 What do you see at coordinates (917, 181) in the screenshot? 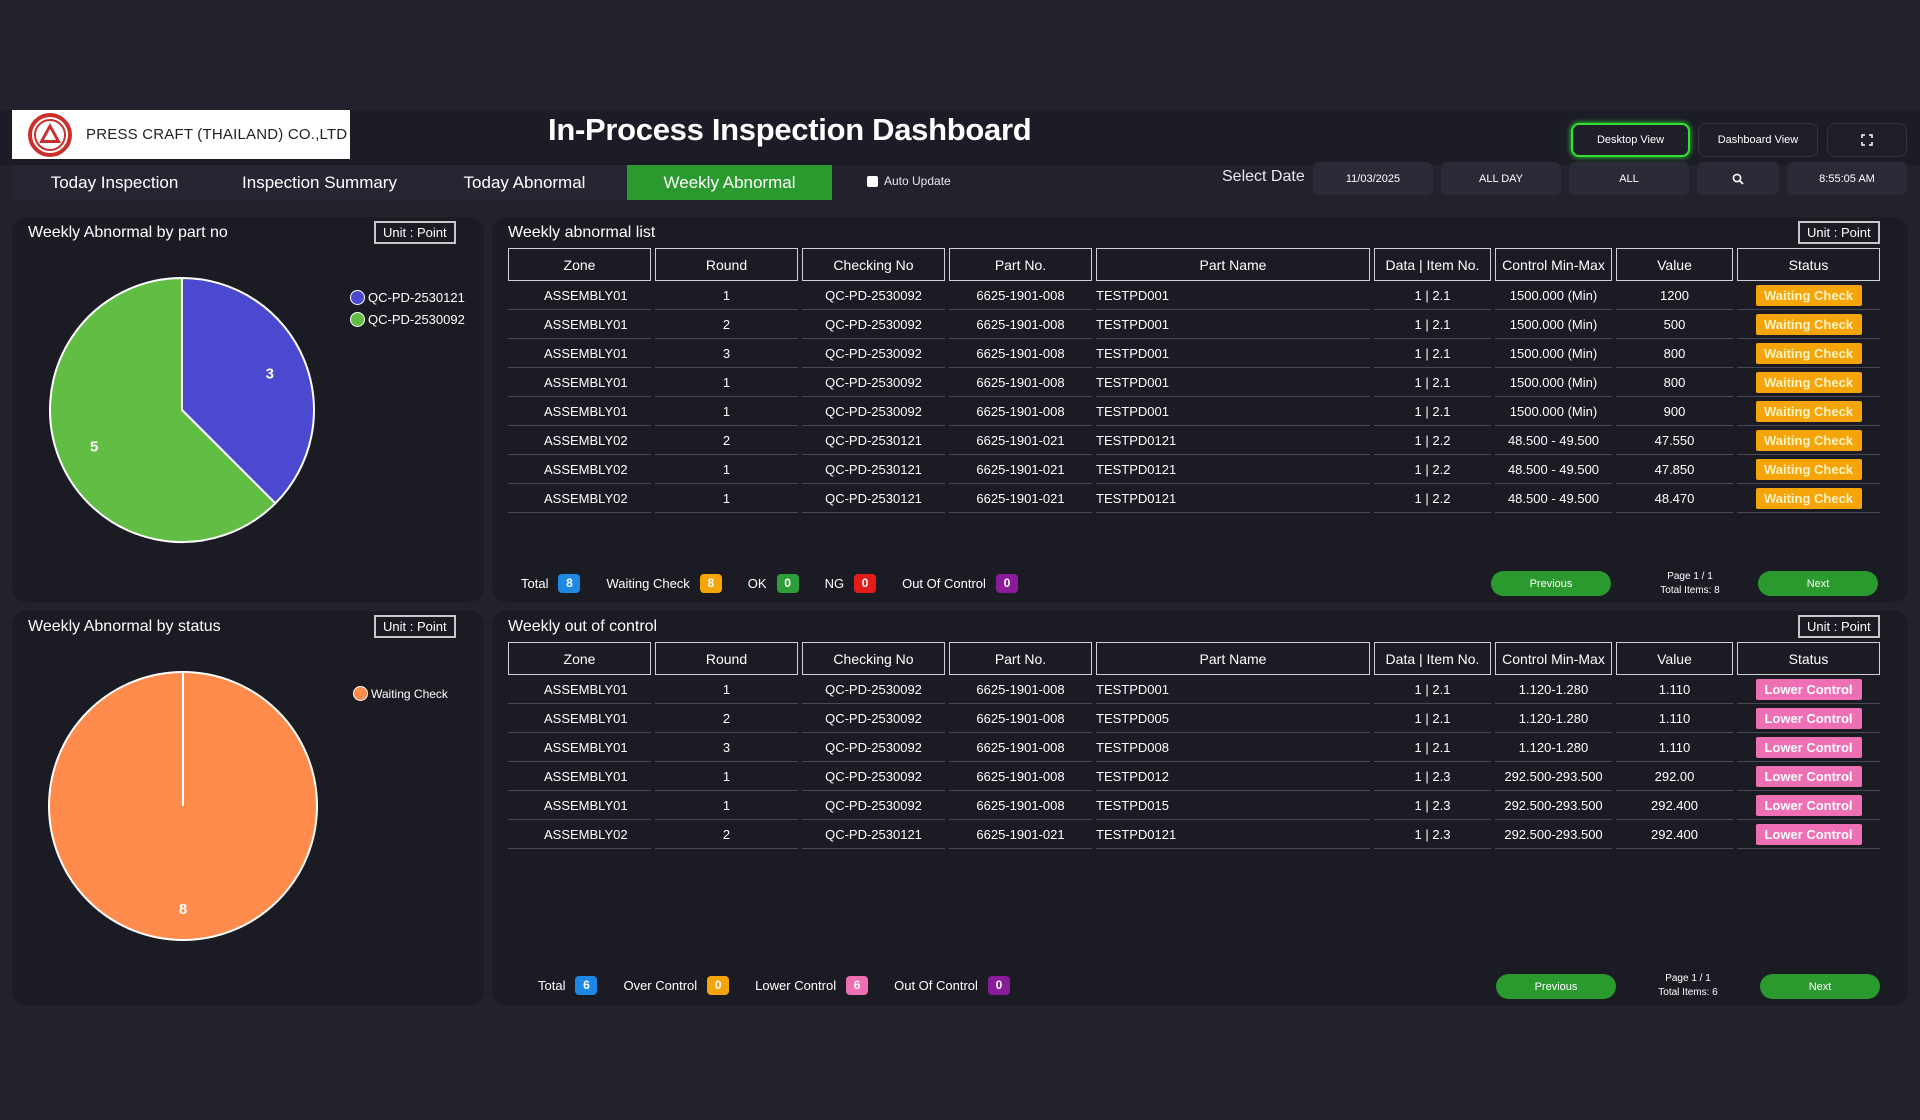
I see `auto-update-label: Auto Update` at bounding box center [917, 181].